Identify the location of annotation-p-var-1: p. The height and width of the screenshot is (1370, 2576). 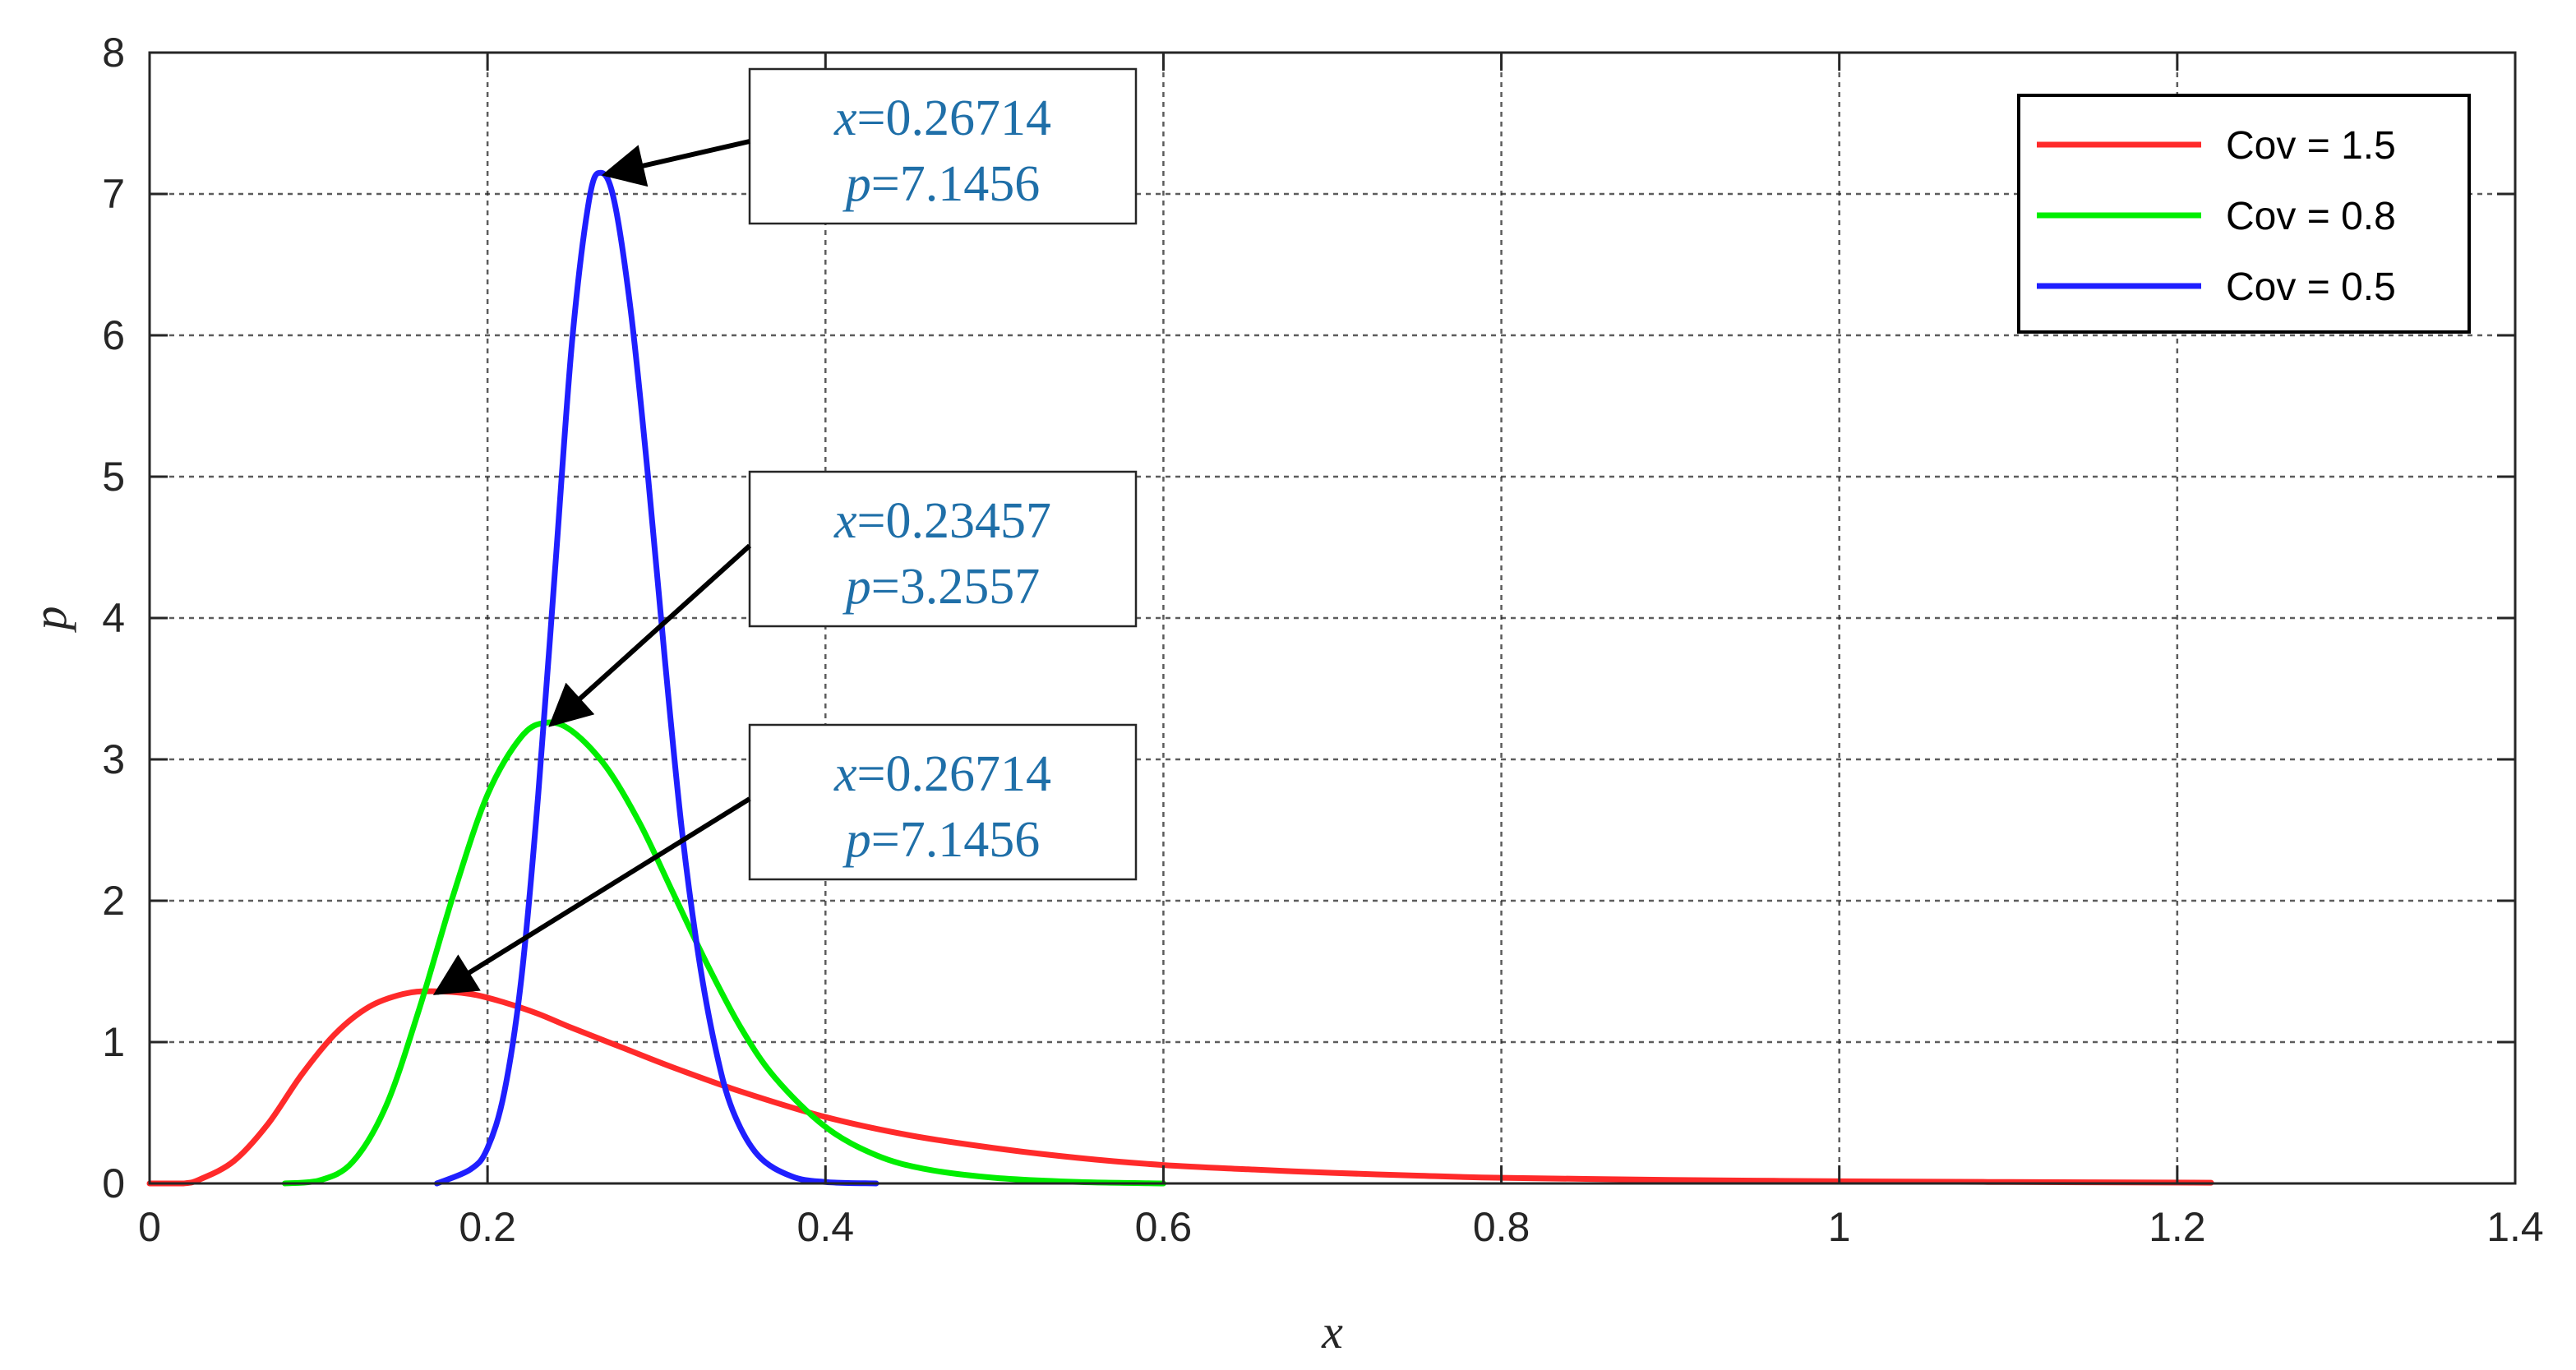
(857, 587).